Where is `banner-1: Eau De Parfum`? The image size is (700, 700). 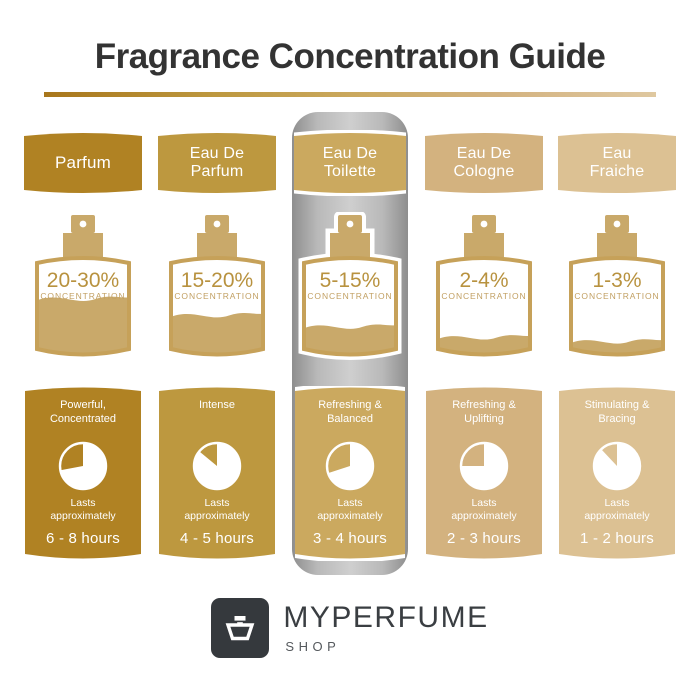
banner-1: Eau De Parfum is located at coordinates (217, 163).